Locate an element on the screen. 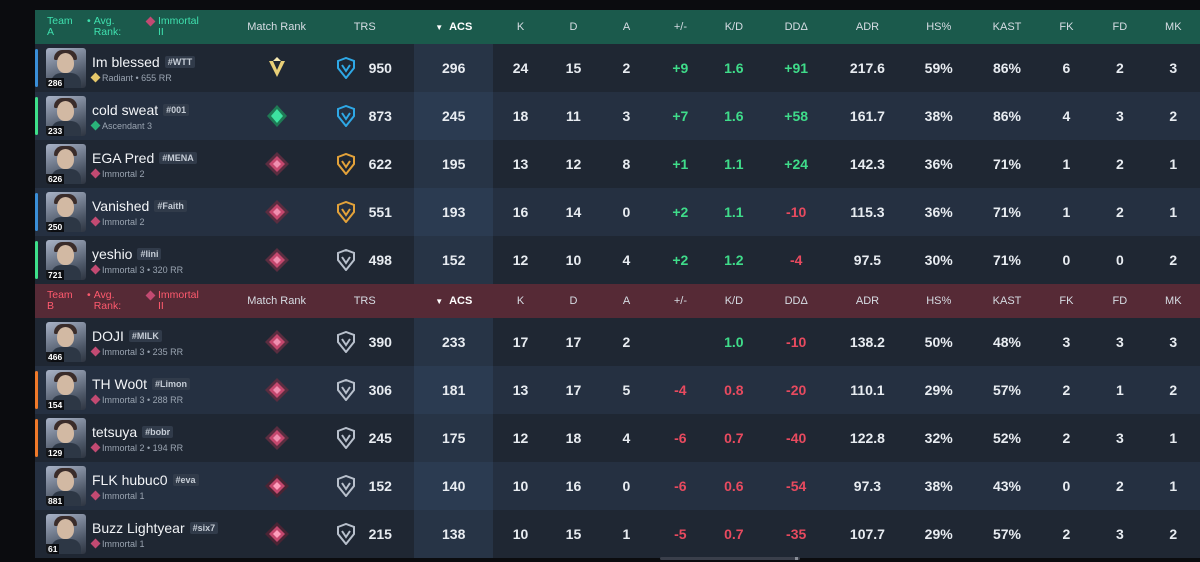  player-rank-line: Immortal 2 is located at coordinates (138, 221).